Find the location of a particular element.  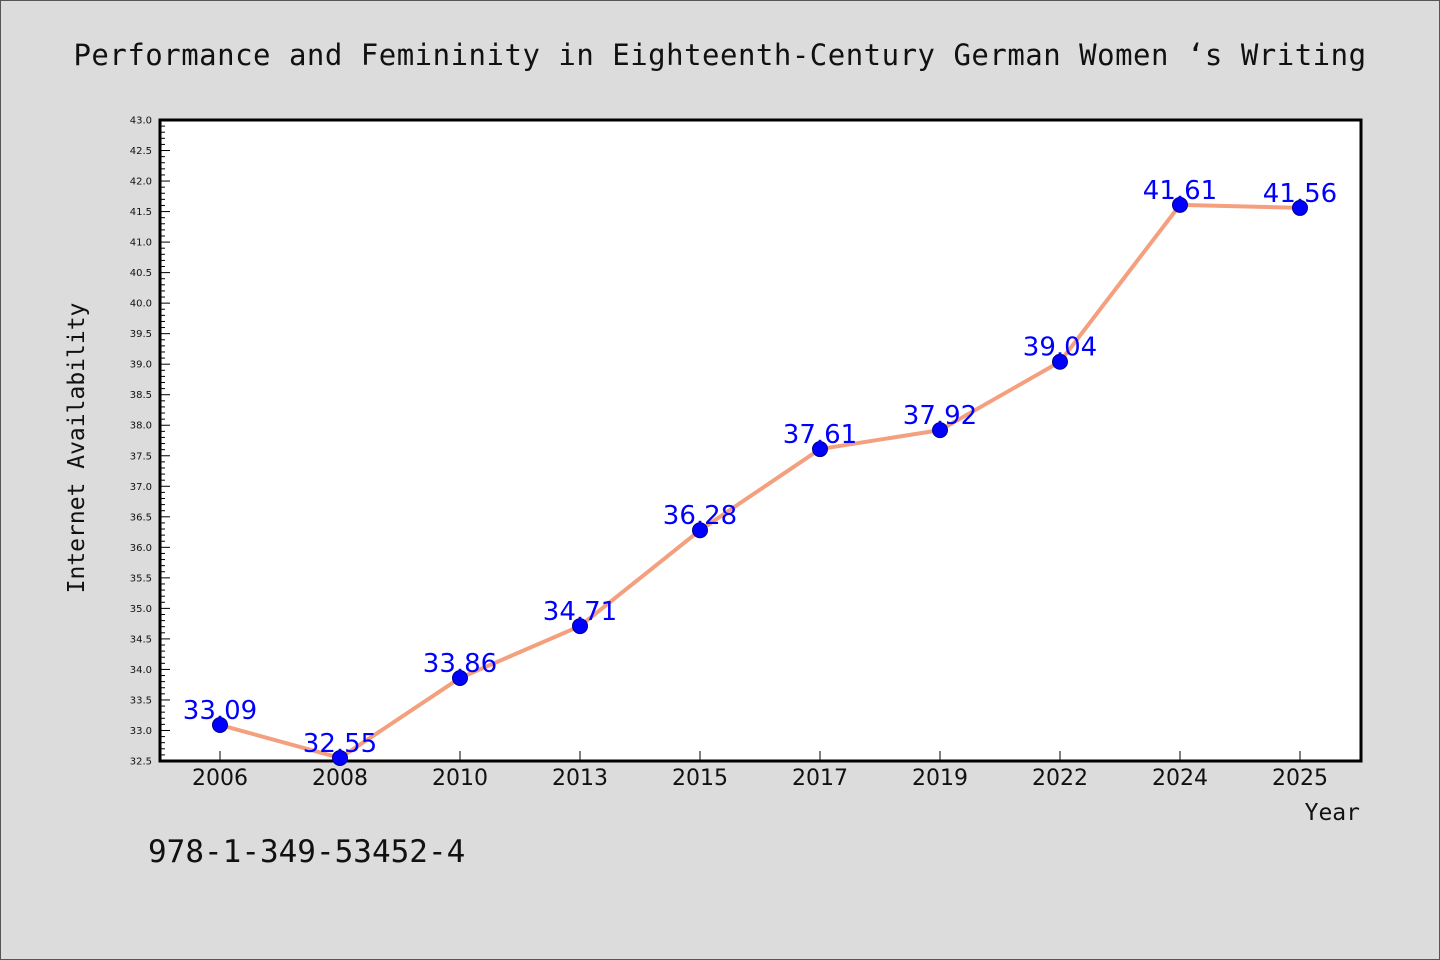

y-tick-label: 39.0 is located at coordinates (141, 365).